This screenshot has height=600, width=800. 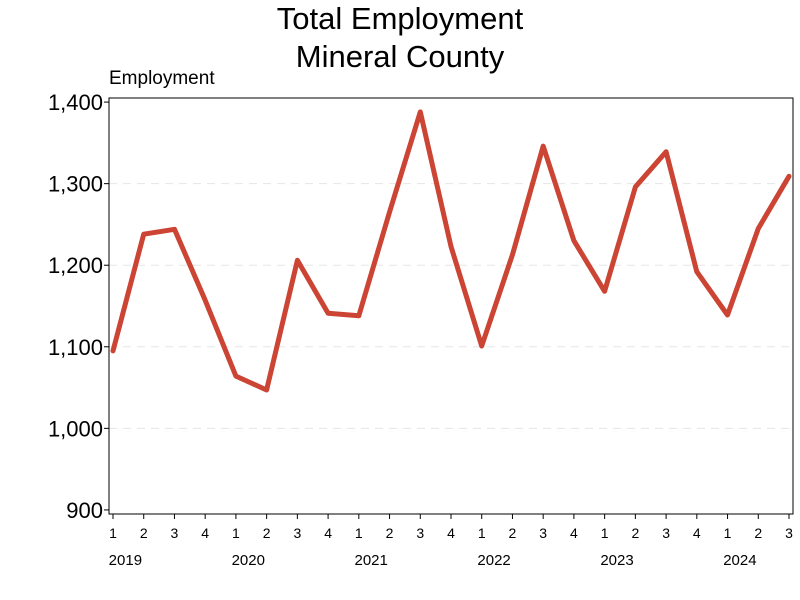 What do you see at coordinates (400, 56) in the screenshot?
I see `chart-subtitle: Mineral County` at bounding box center [400, 56].